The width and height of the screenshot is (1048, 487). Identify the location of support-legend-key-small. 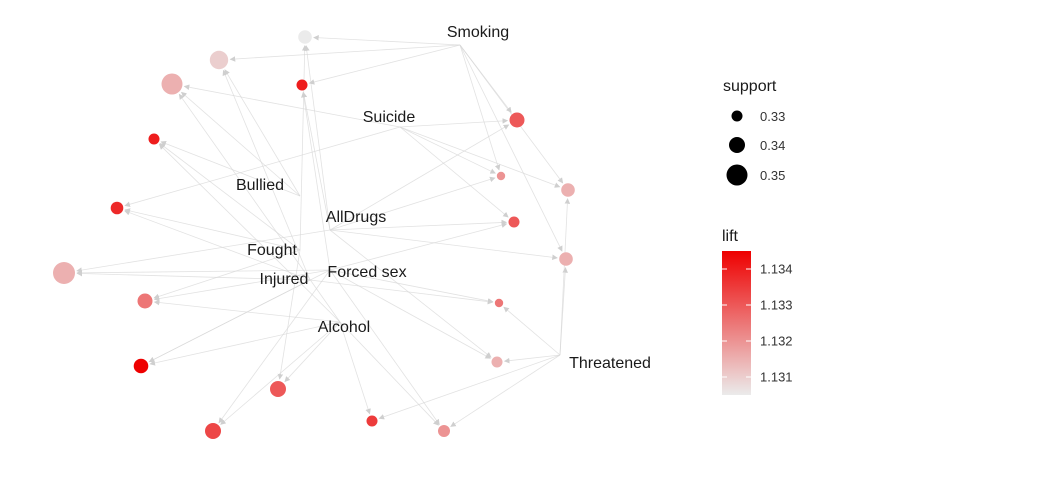
(737, 116).